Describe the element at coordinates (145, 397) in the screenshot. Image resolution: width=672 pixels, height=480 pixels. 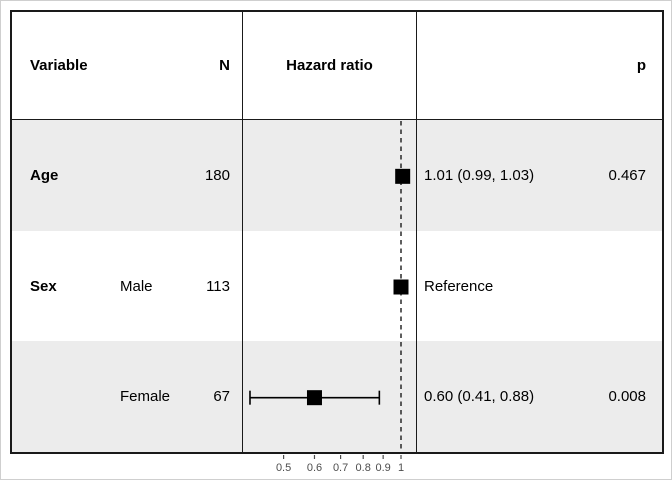
I see `level-label: Female` at that location.